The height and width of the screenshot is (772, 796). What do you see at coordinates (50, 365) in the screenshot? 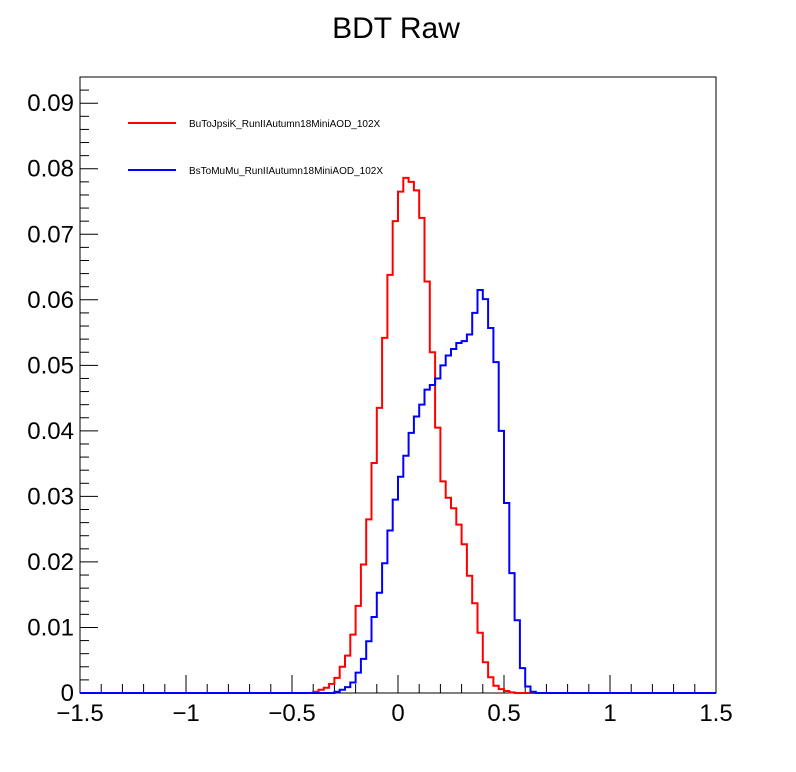
I see `y-tick-label: 0.05` at bounding box center [50, 365].